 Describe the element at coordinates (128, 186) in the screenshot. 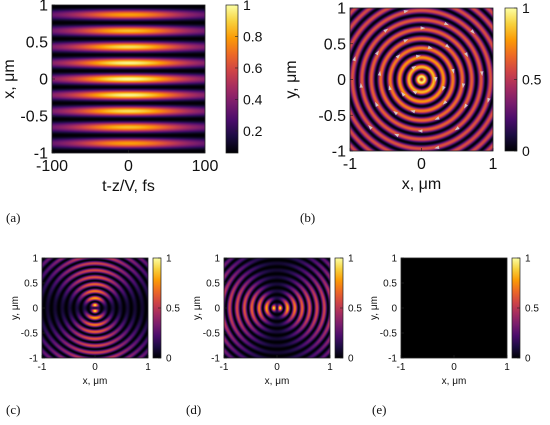

I see `panel-a-xlabel: t-z/V, fs` at that location.